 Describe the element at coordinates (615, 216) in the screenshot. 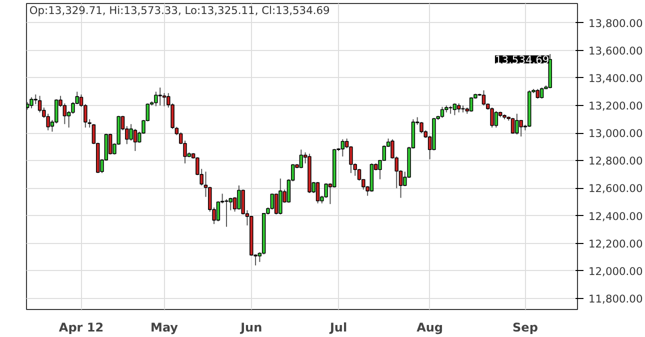

I see `y-tick-label: 12,400.00` at that location.